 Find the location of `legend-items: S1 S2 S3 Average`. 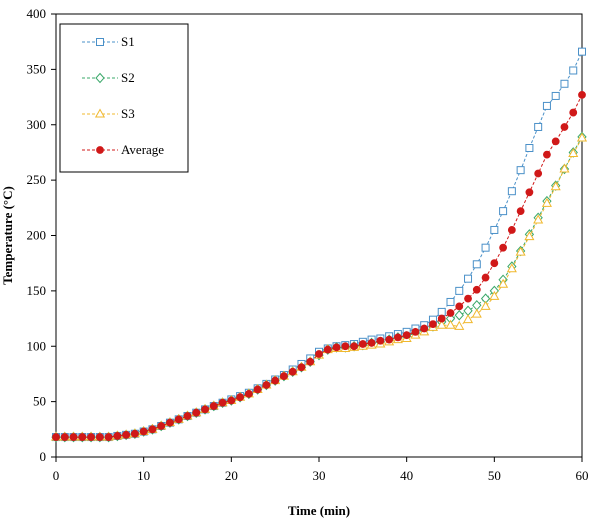

legend-items: S1 S2 S3 Average is located at coordinates (123, 95).